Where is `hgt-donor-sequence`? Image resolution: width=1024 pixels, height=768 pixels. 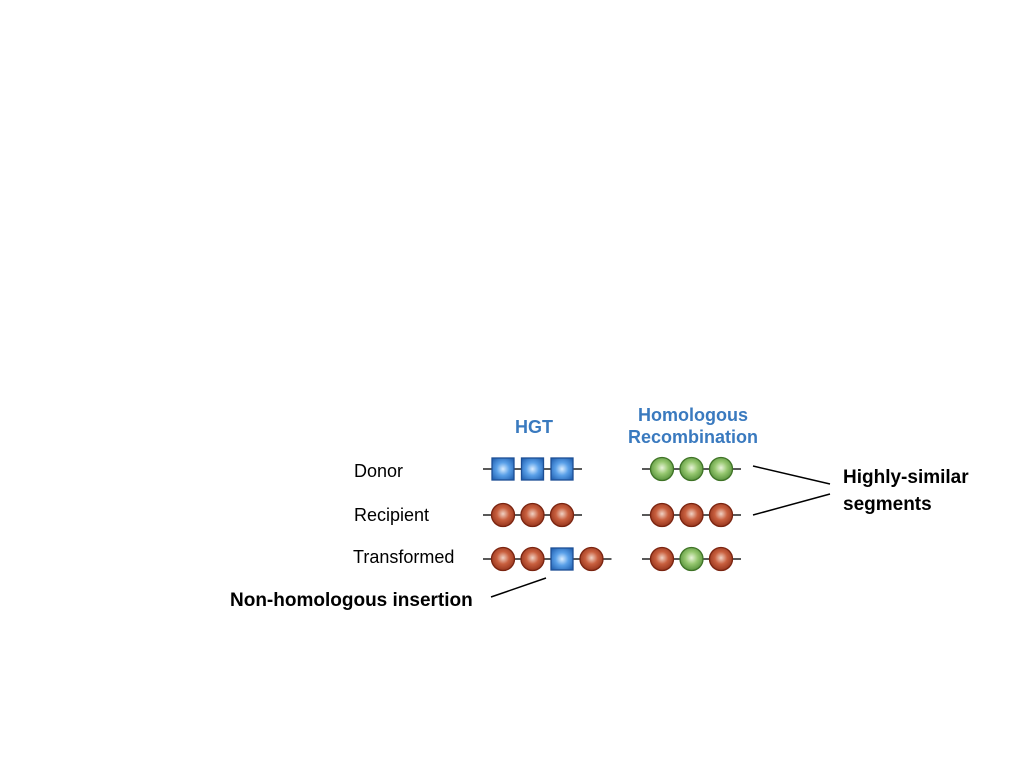
hgt-donor-sequence is located at coordinates (532, 469).